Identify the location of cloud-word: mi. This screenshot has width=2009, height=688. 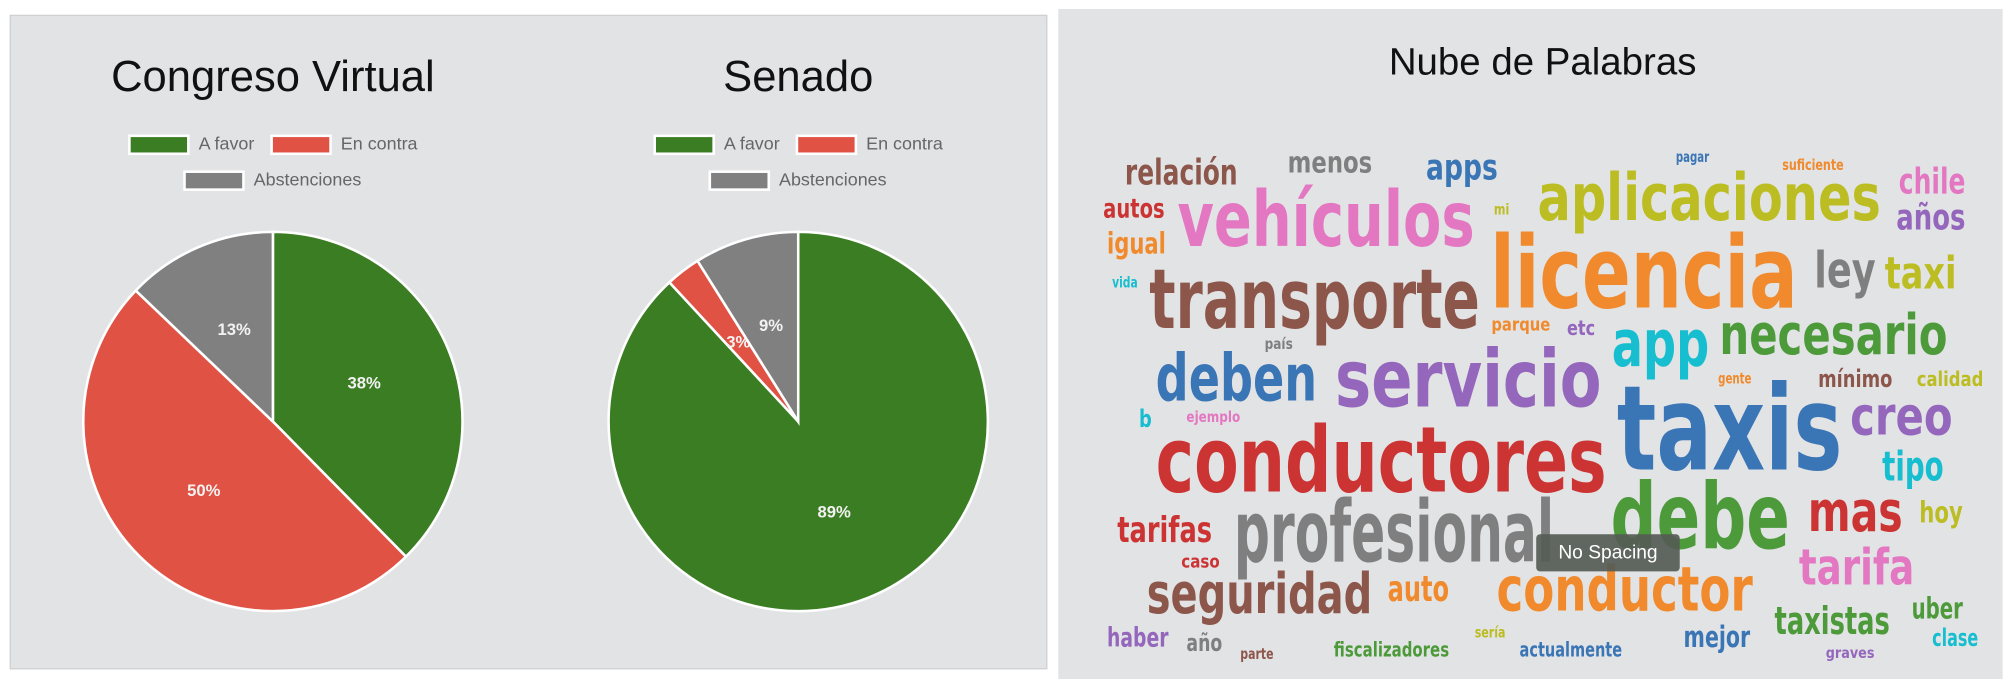
(1501, 210).